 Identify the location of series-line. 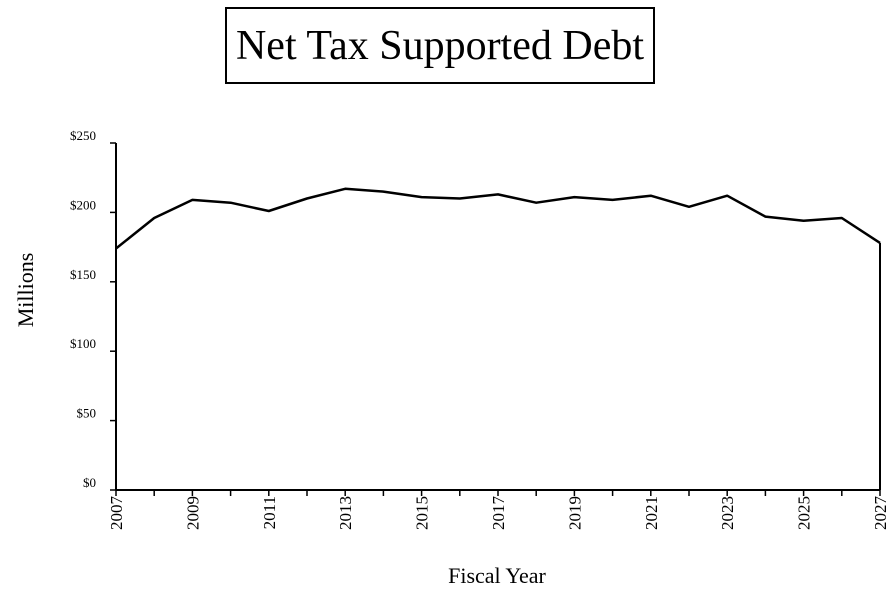
(498, 218).